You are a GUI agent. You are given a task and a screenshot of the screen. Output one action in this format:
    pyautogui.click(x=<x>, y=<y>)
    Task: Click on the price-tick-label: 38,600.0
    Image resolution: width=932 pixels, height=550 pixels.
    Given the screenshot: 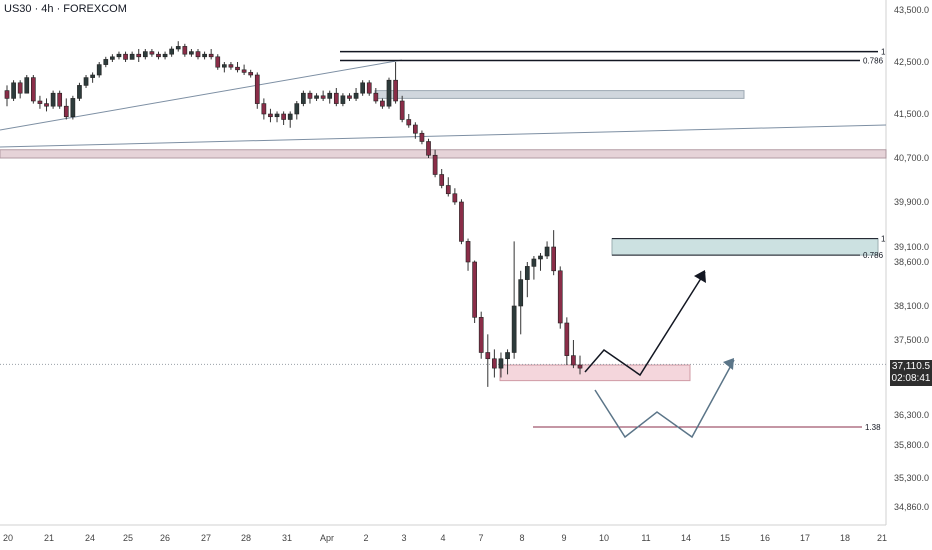 What is the action you would take?
    pyautogui.click(x=911, y=262)
    